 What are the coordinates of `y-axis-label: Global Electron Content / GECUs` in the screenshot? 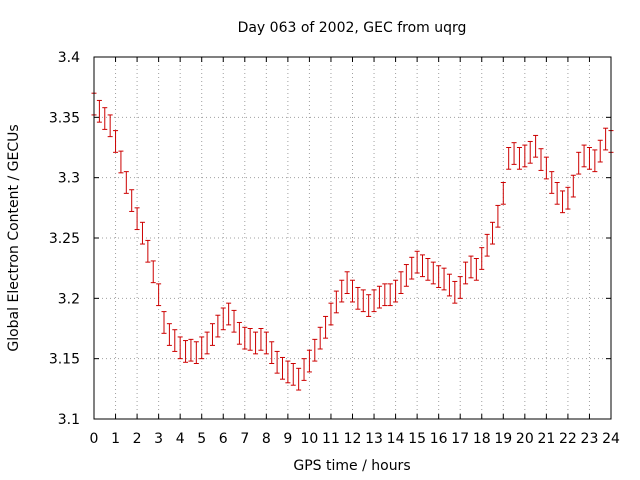 It's located at (14, 237).